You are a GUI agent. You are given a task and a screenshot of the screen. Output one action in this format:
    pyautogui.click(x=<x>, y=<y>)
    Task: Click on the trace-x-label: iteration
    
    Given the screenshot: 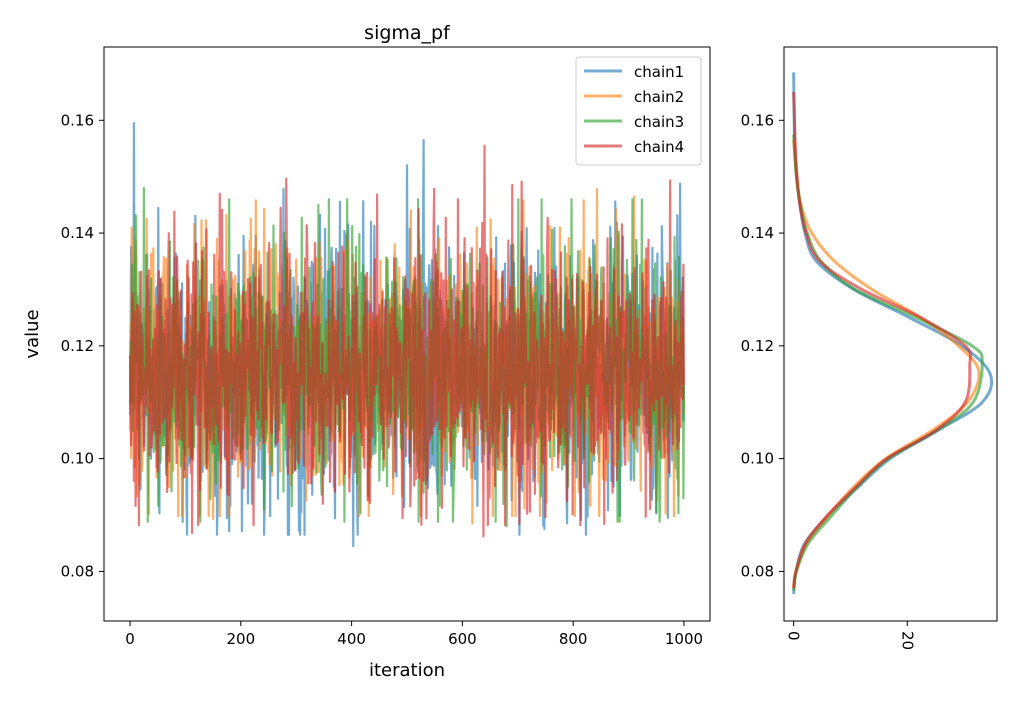 What is the action you would take?
    pyautogui.click(x=407, y=670)
    